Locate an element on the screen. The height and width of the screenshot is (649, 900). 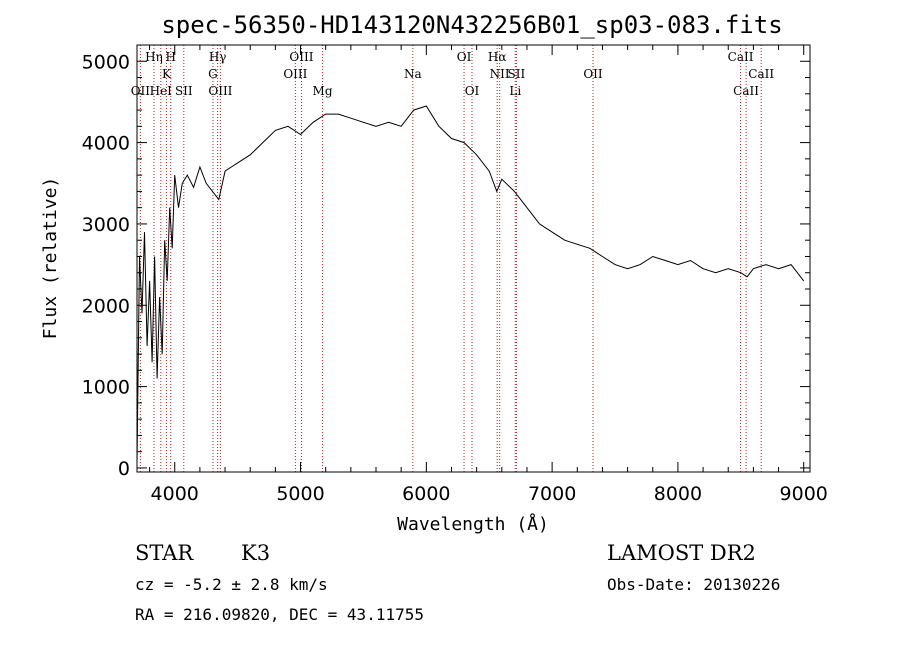
x-tick-label: 7000 is located at coordinates (552, 494).